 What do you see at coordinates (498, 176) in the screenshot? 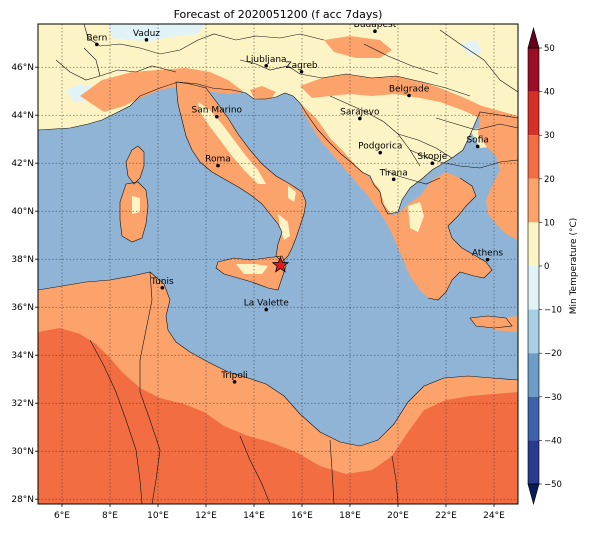
I see `land-anatolia` at bounding box center [498, 176].